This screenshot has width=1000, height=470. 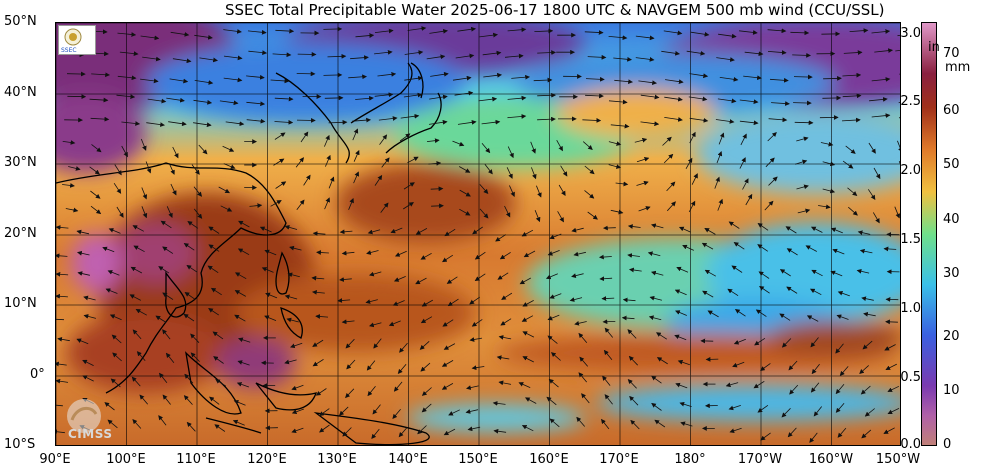 I want to click on in-tick-1-5: 1.5, so click(x=910, y=239).